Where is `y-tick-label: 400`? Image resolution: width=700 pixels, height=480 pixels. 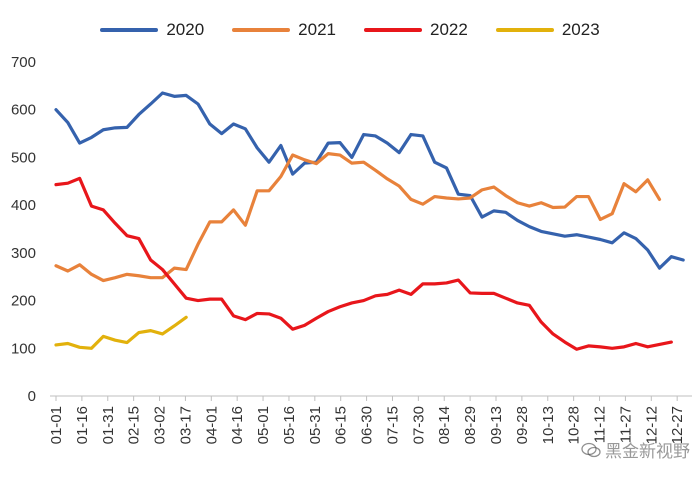 y-tick-label: 400 is located at coordinates (23, 205).